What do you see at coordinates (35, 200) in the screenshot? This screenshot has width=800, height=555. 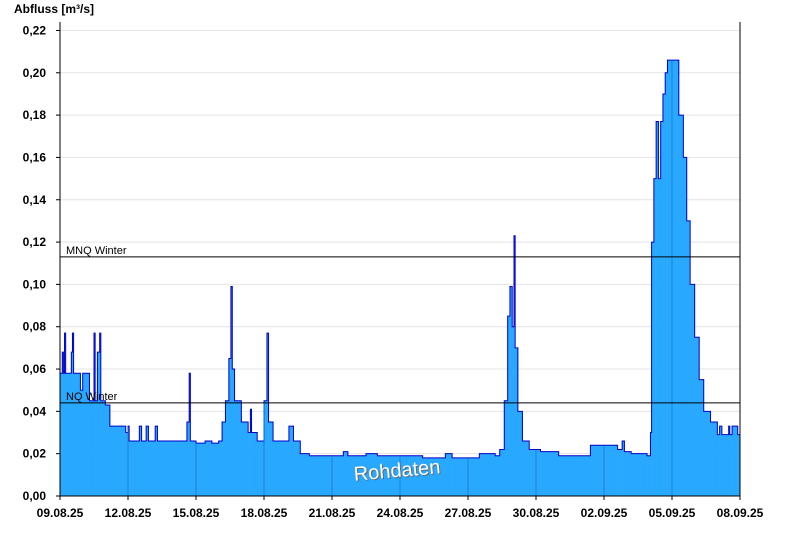 I see `y-tick-label: 0,14` at bounding box center [35, 200].